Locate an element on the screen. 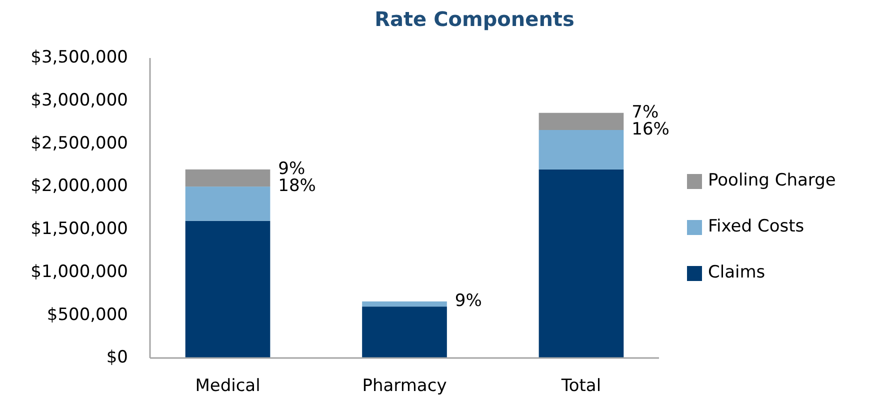 This screenshot has height=405, width=889. legend-label: Fixed Costs is located at coordinates (756, 226).